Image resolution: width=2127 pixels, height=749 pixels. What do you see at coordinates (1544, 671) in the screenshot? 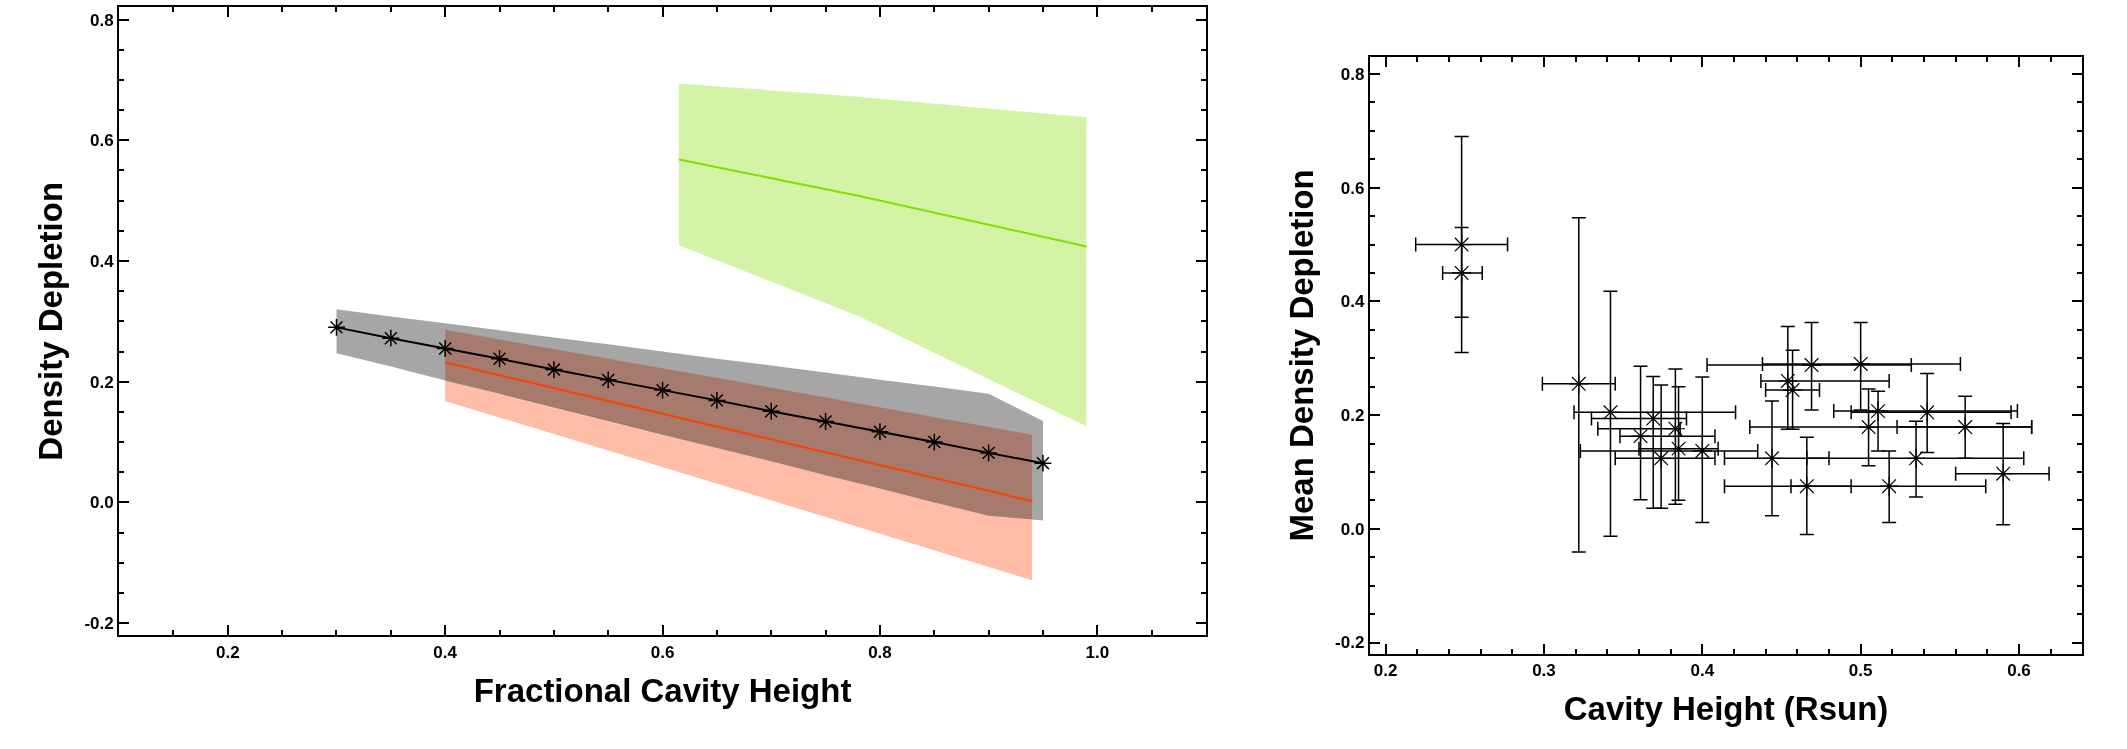
I see `x-tick-label: 0.3` at bounding box center [1544, 671].